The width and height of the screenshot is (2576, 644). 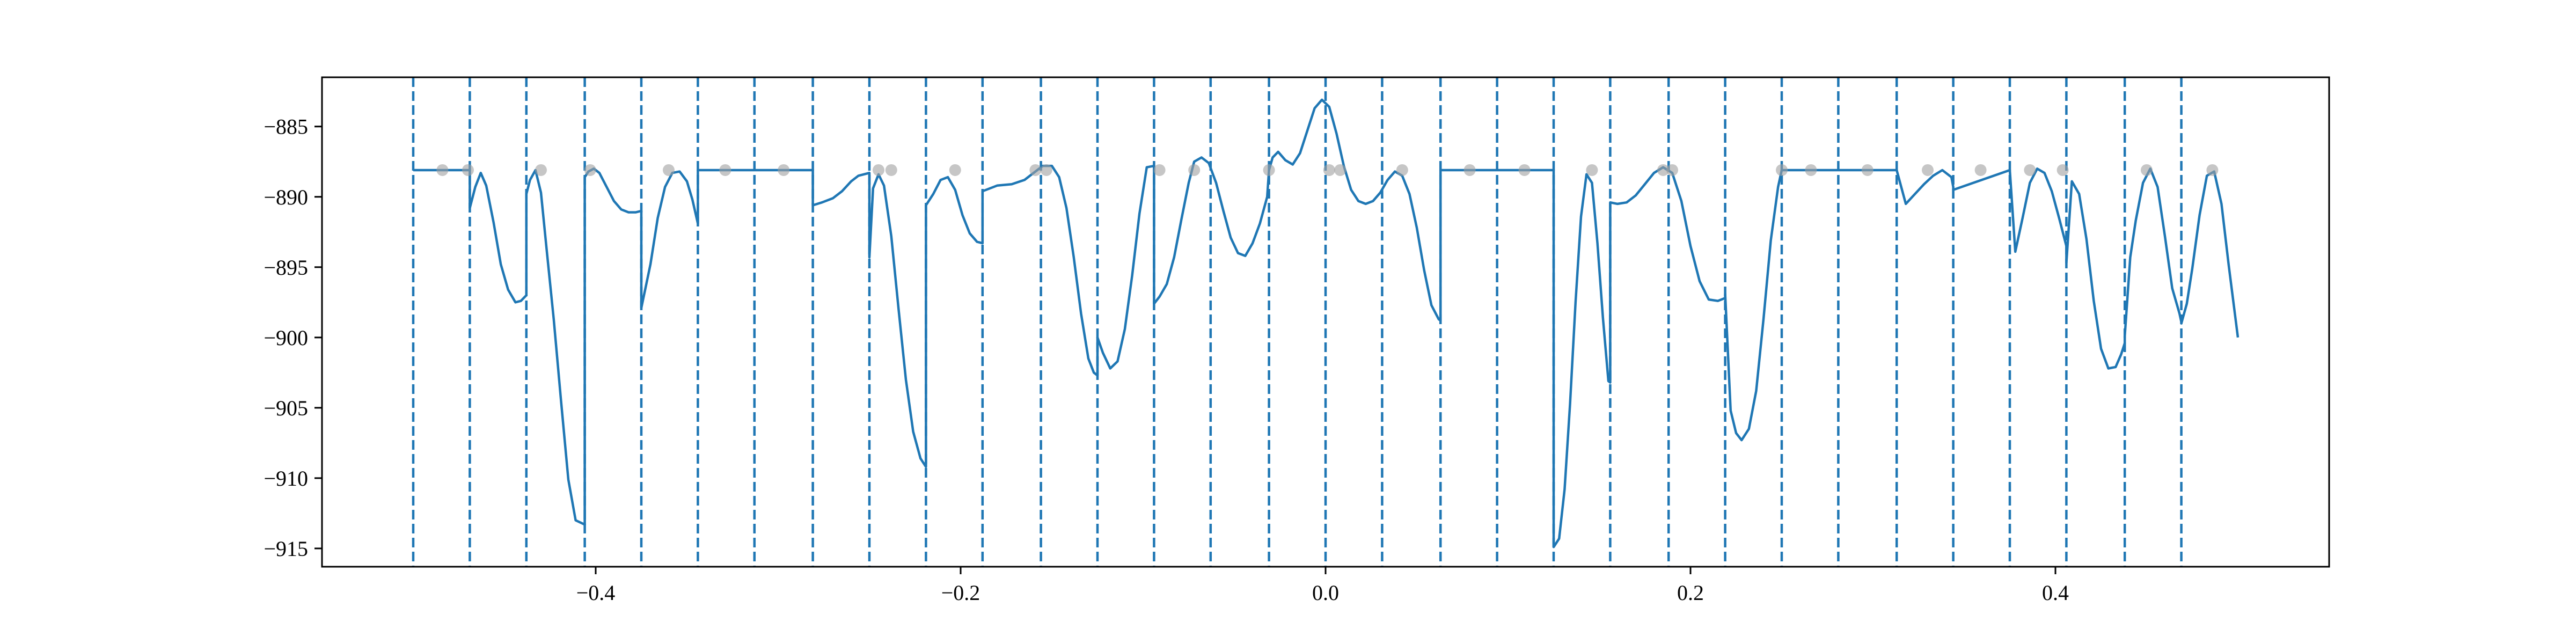 I want to click on y-tick-label: −895, so click(x=286, y=267).